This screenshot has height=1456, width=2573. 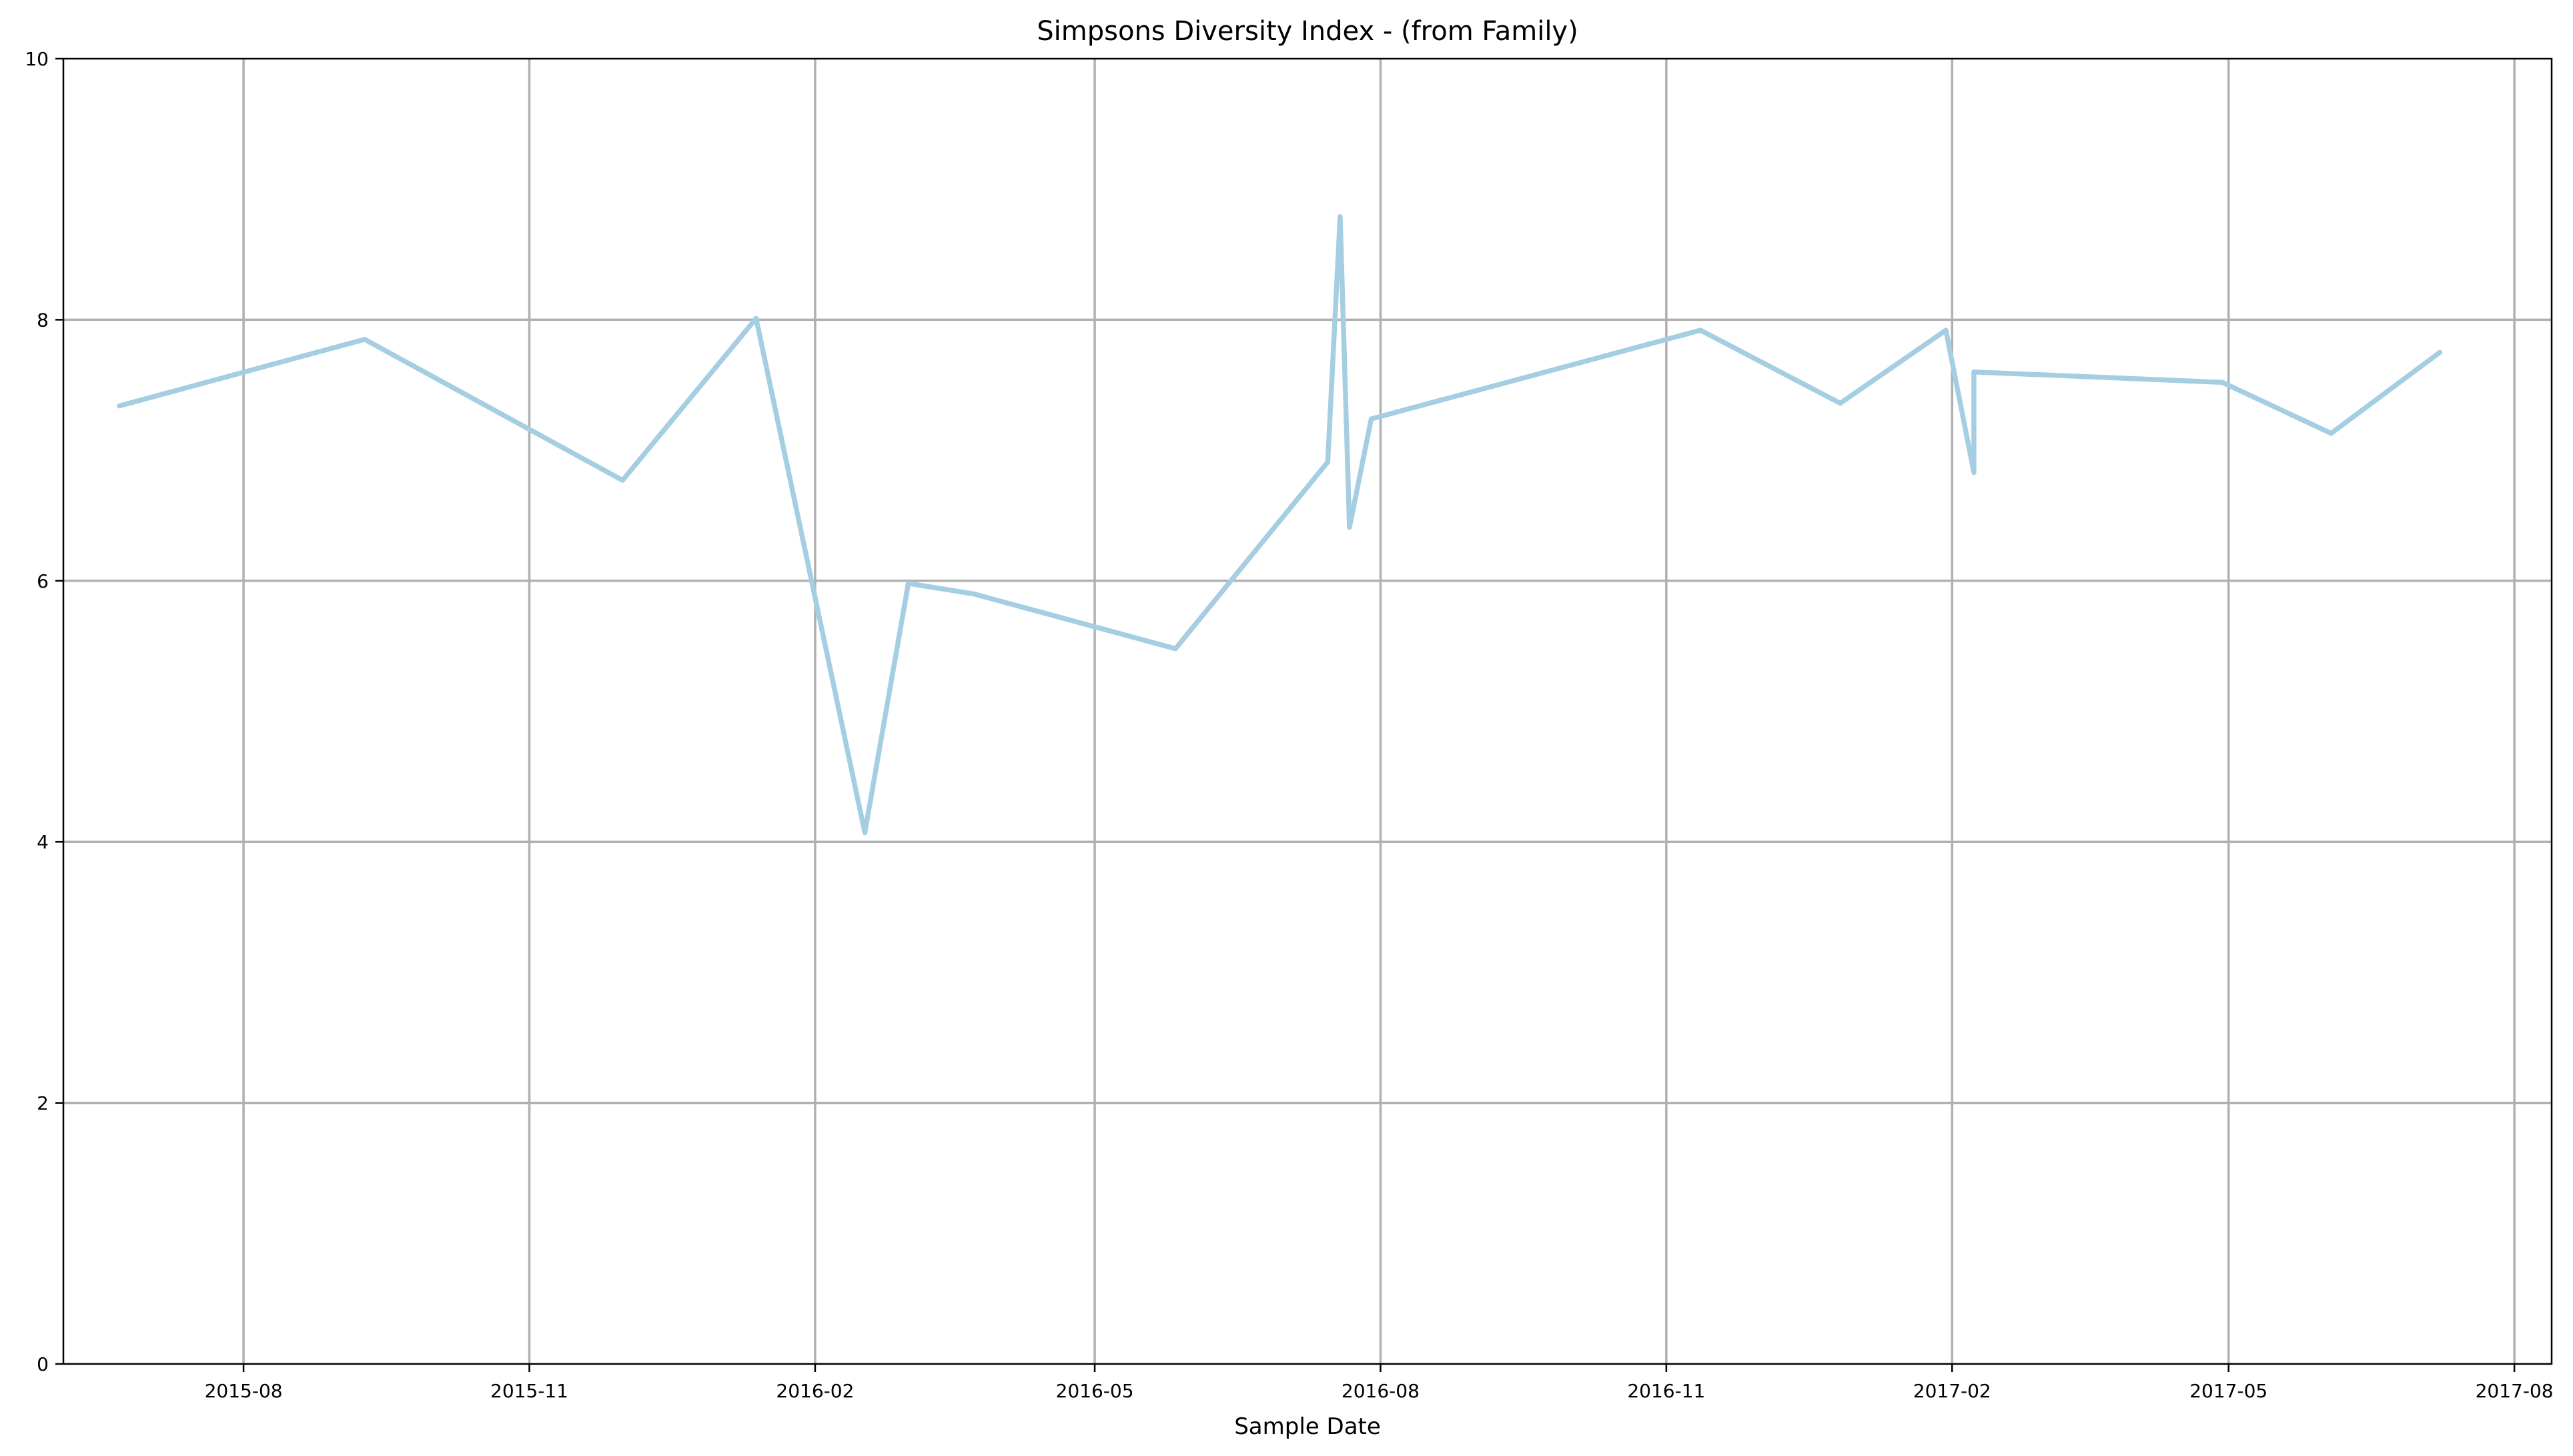 What do you see at coordinates (815, 1391) in the screenshot?
I see `x-tick-label: 2016-02` at bounding box center [815, 1391].